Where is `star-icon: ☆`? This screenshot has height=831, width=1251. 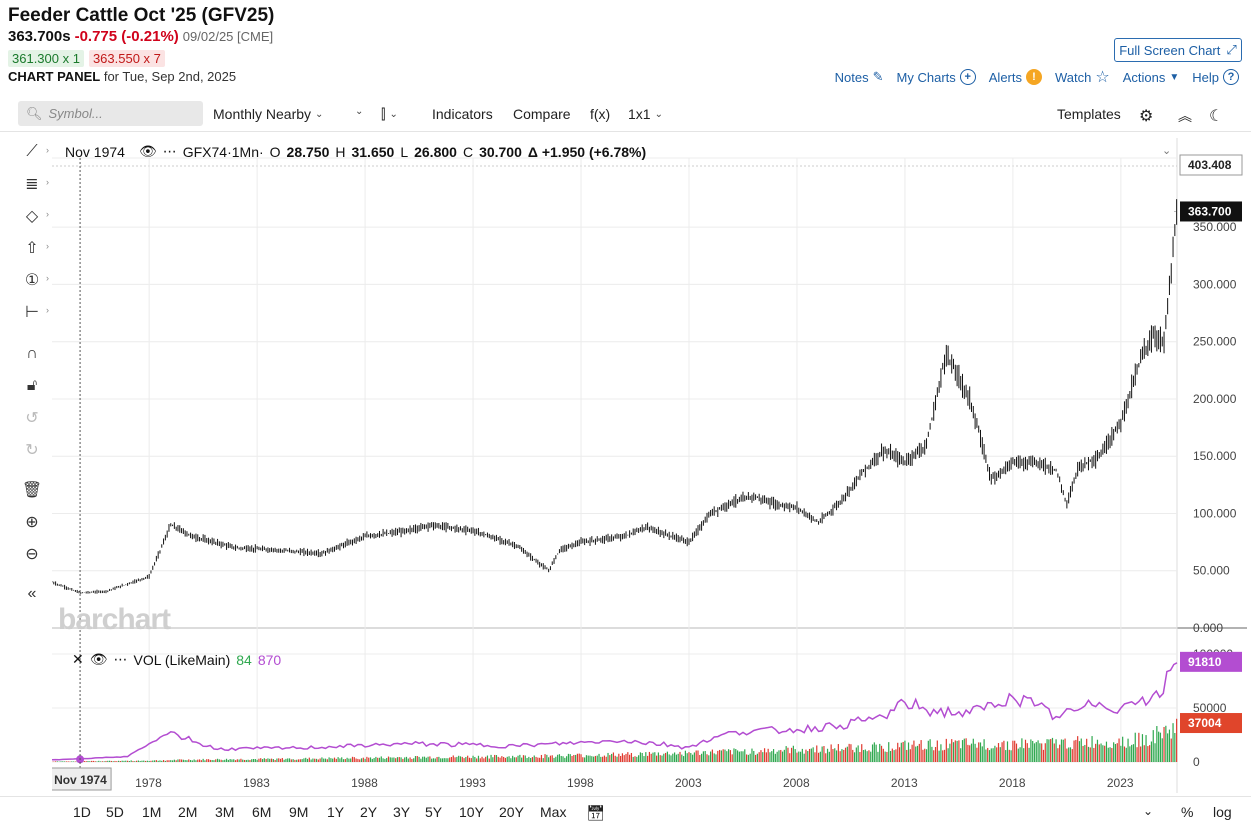
star-icon: ☆ is located at coordinates (1102, 77).